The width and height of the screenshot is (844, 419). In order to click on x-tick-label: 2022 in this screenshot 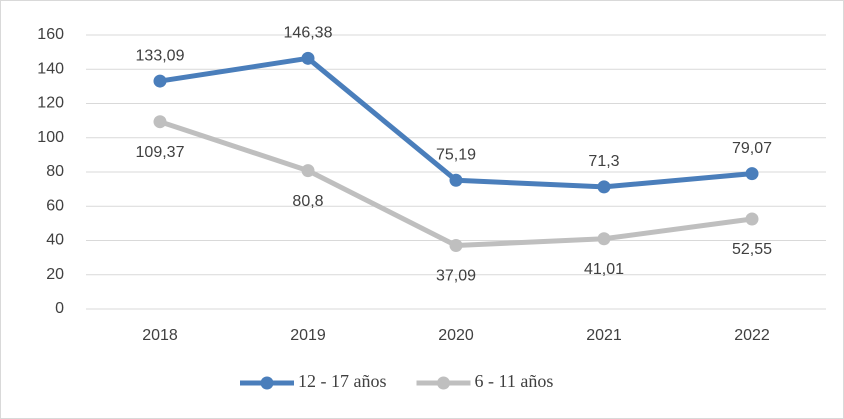, I will do `click(752, 335)`.